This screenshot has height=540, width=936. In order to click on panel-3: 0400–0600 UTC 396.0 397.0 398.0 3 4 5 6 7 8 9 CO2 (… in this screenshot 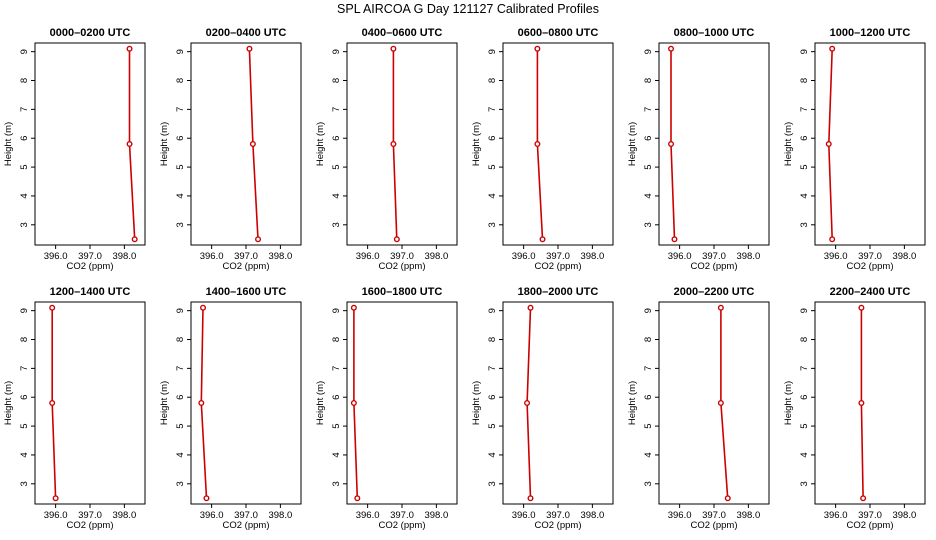, I will do `click(386, 149)`.